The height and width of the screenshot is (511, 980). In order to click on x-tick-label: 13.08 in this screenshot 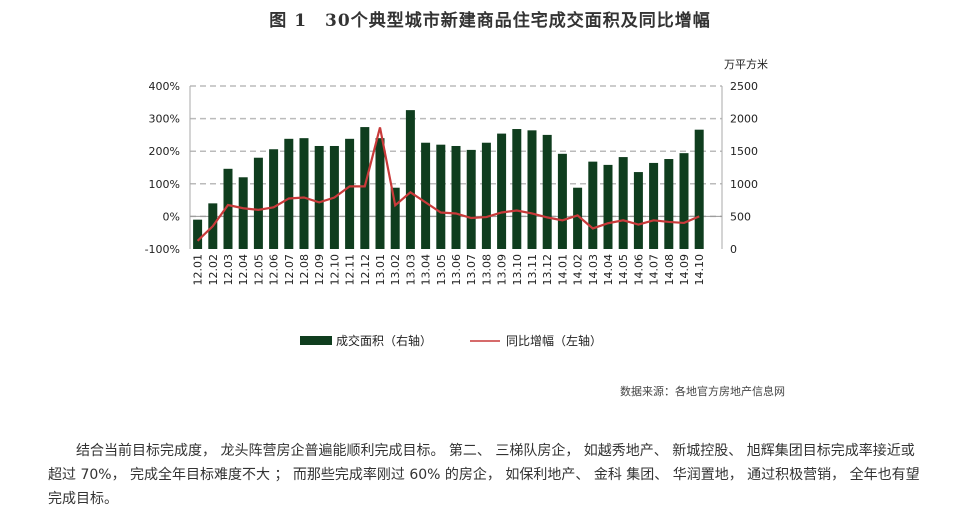, I will do `click(486, 270)`.